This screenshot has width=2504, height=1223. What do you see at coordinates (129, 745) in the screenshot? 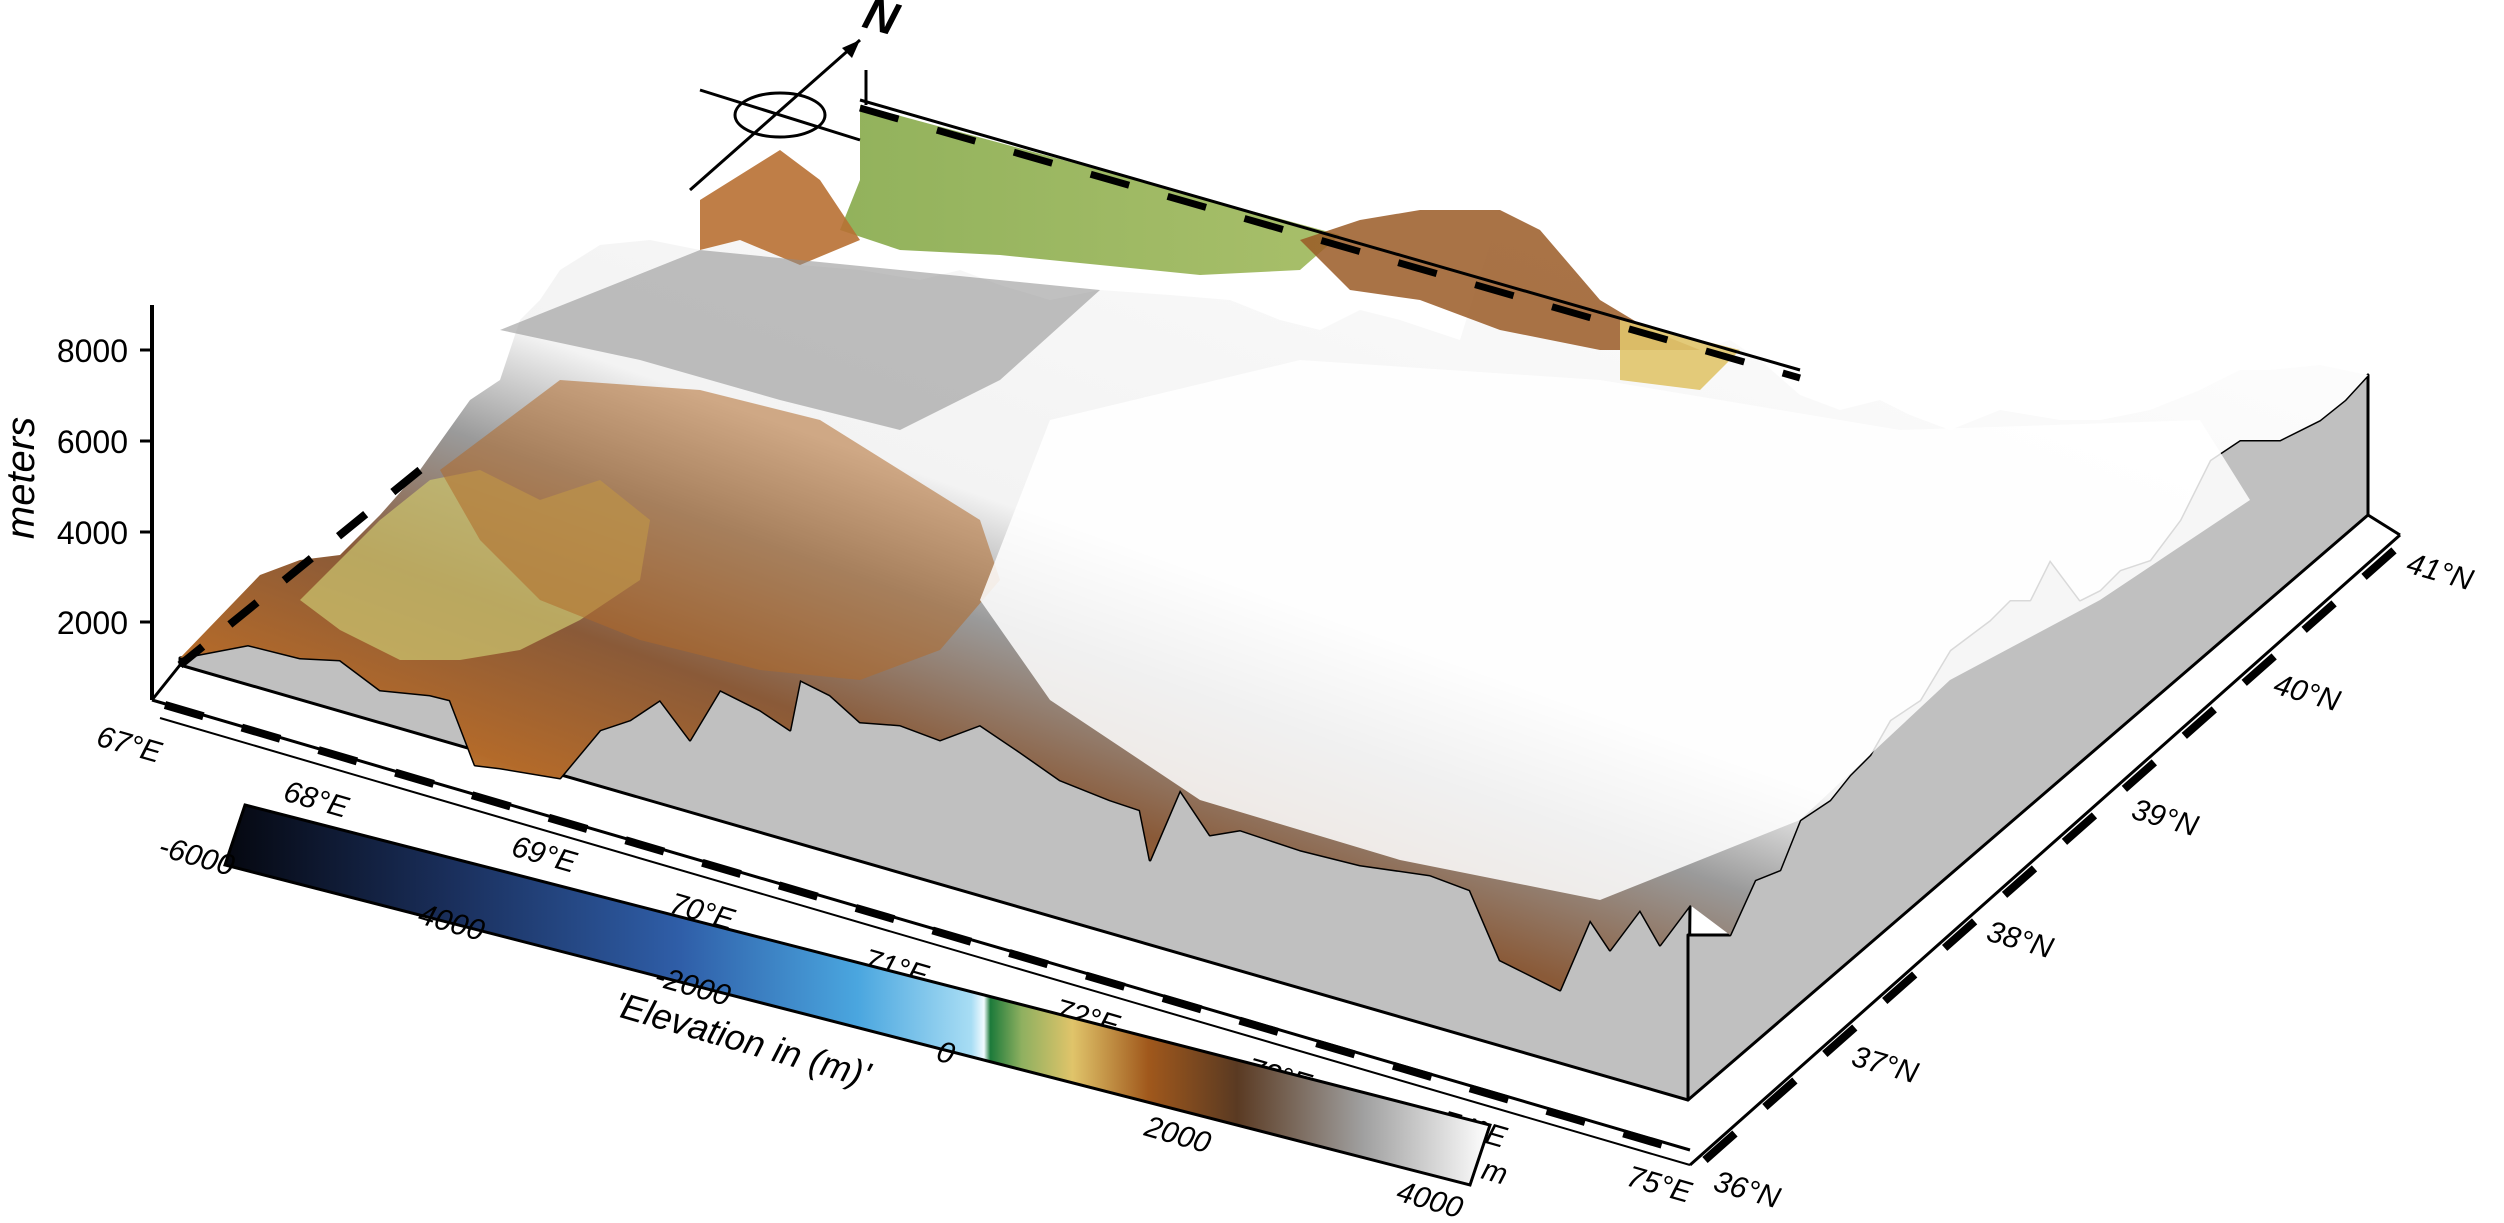
I see `lon-label-67: 67°E` at bounding box center [129, 745].